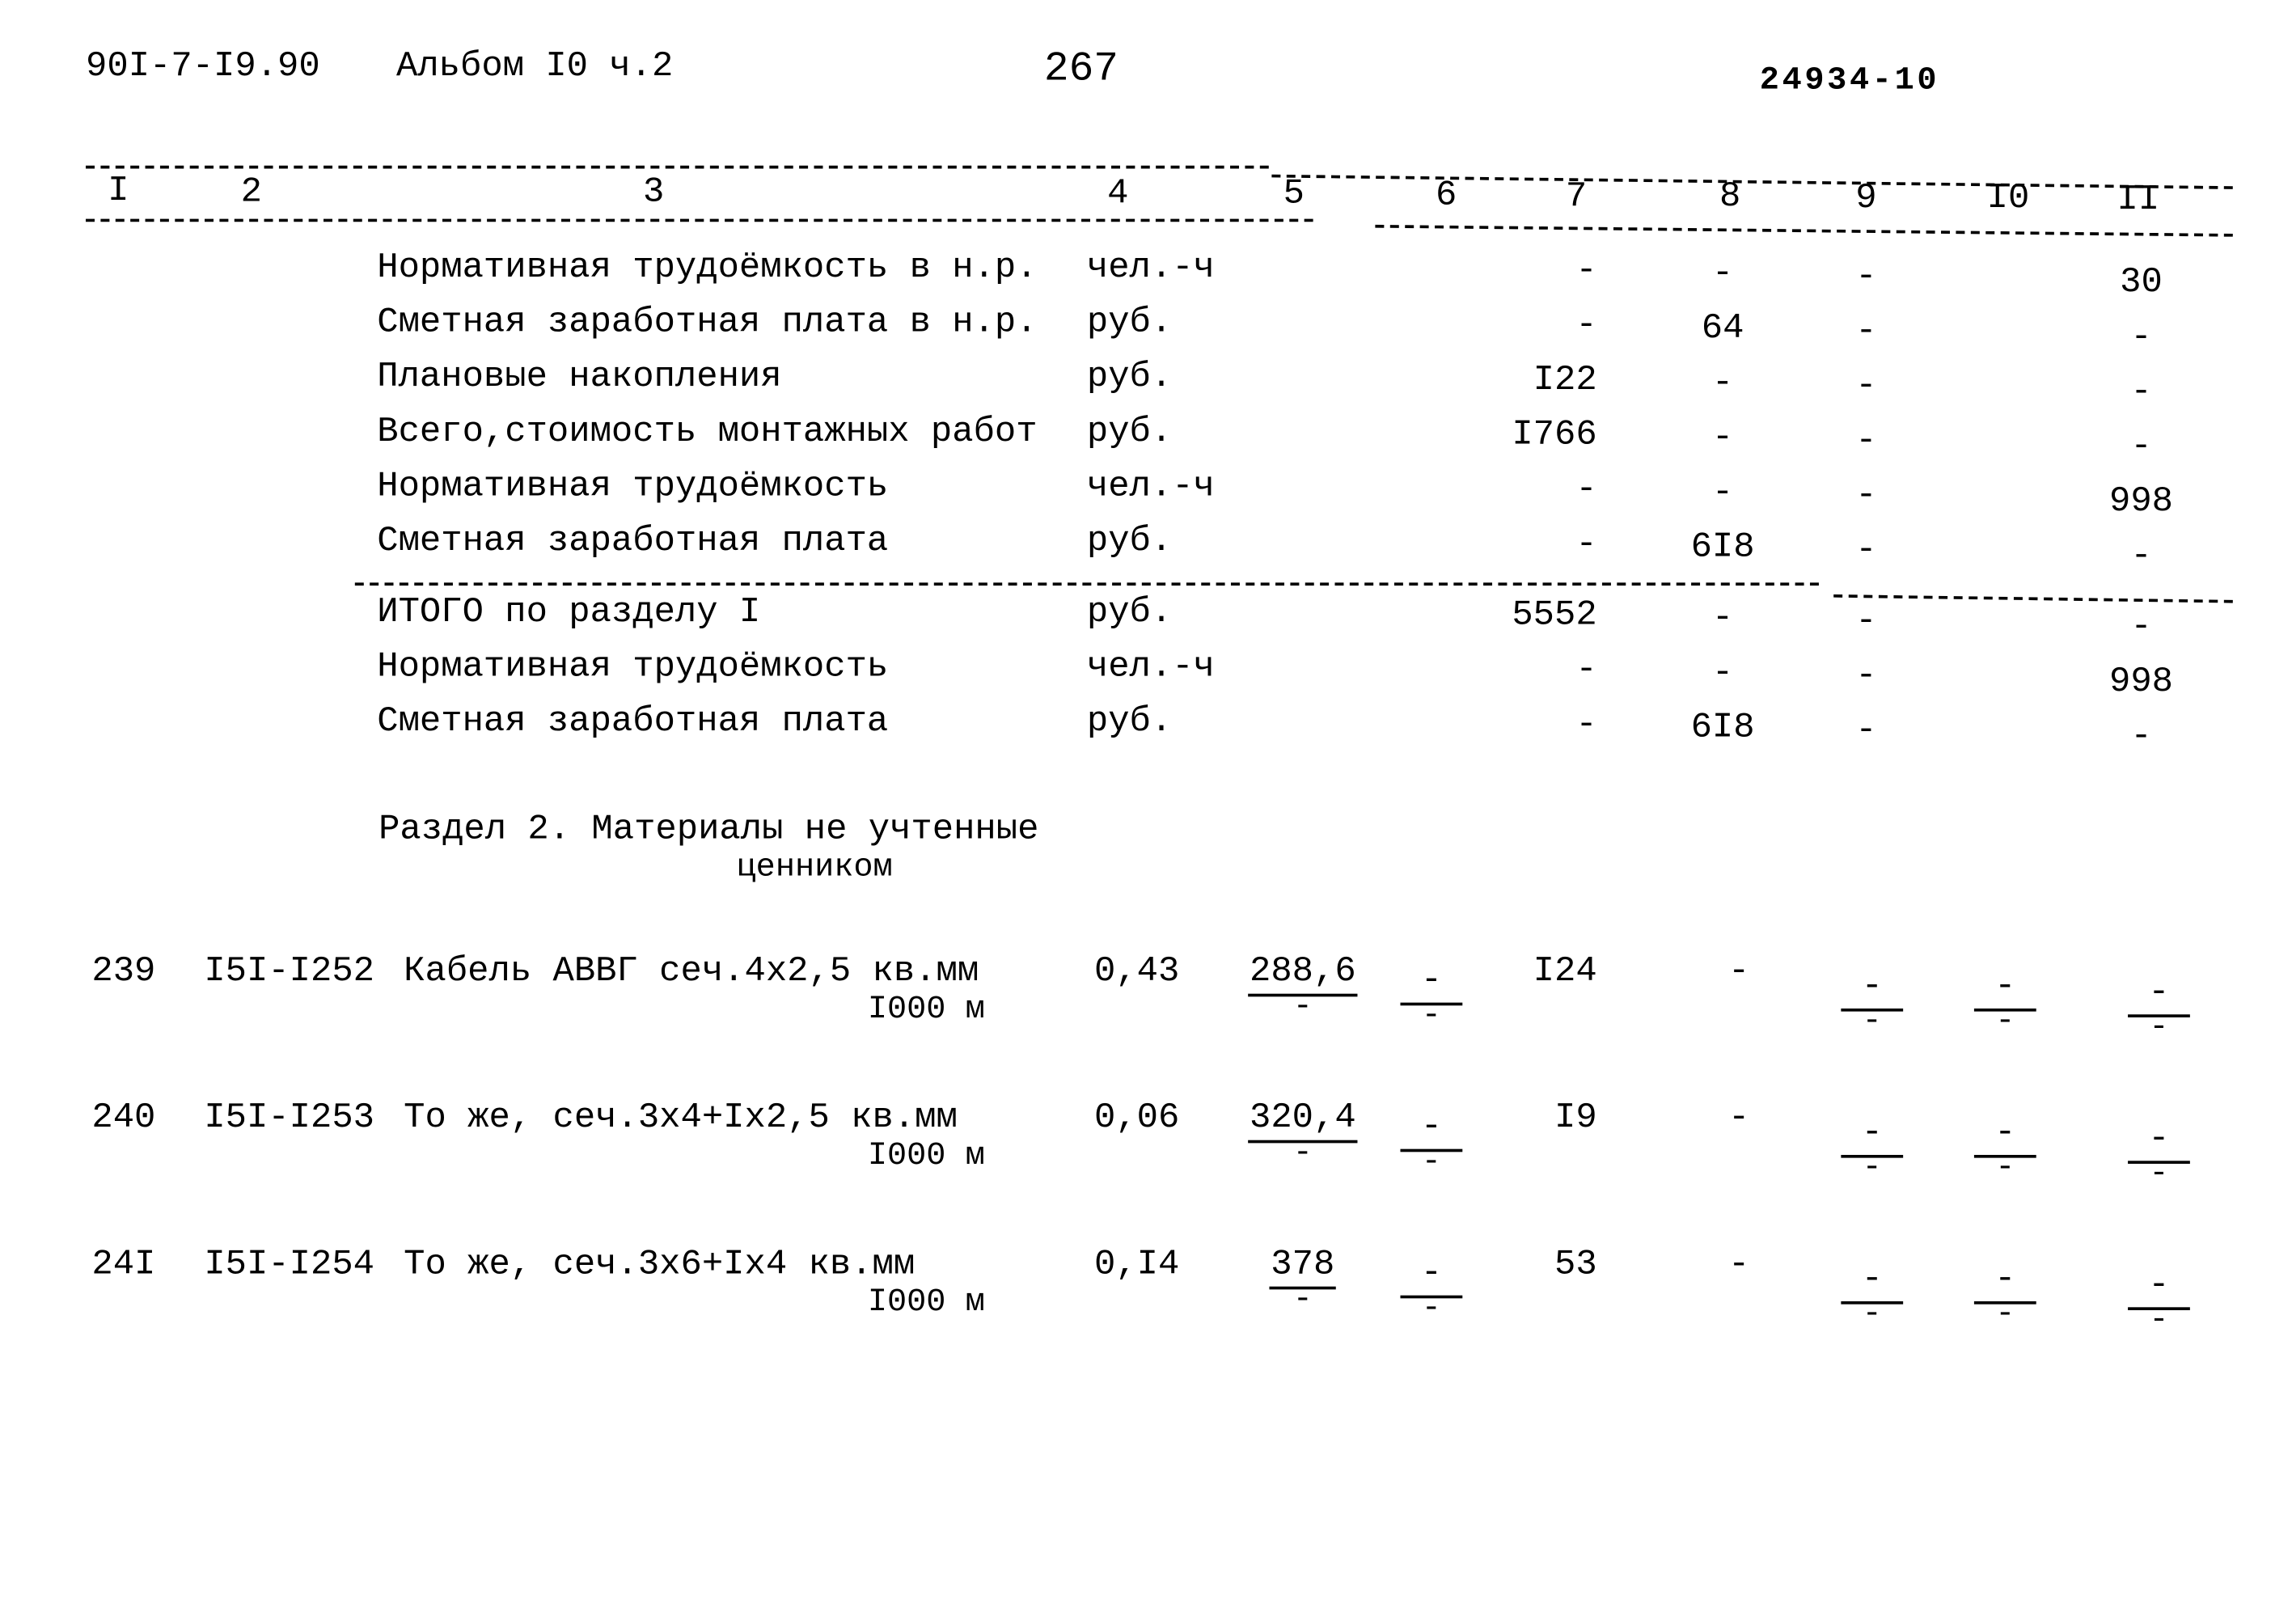  What do you see at coordinates (1137, 972) in the screenshot?
I see `item-quantity: 0,43` at bounding box center [1137, 972].